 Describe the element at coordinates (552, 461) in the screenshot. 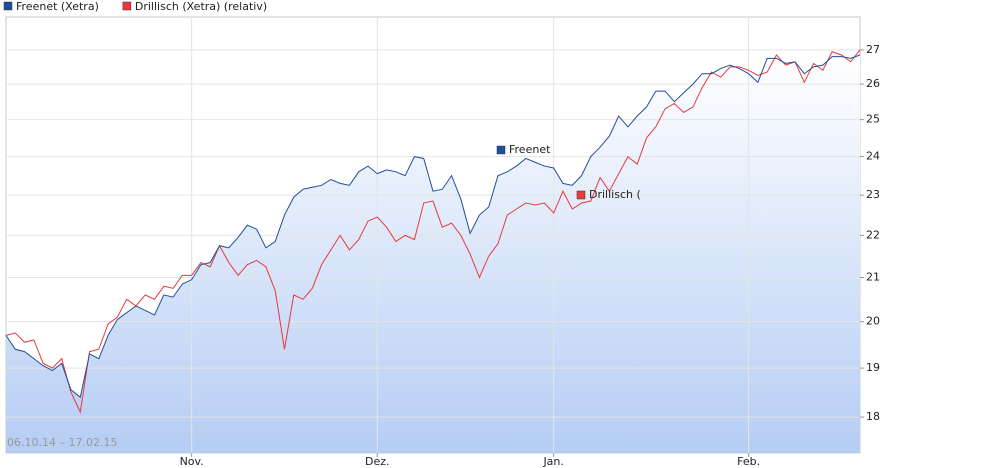

I see `x-tick-label: Jan.` at that location.